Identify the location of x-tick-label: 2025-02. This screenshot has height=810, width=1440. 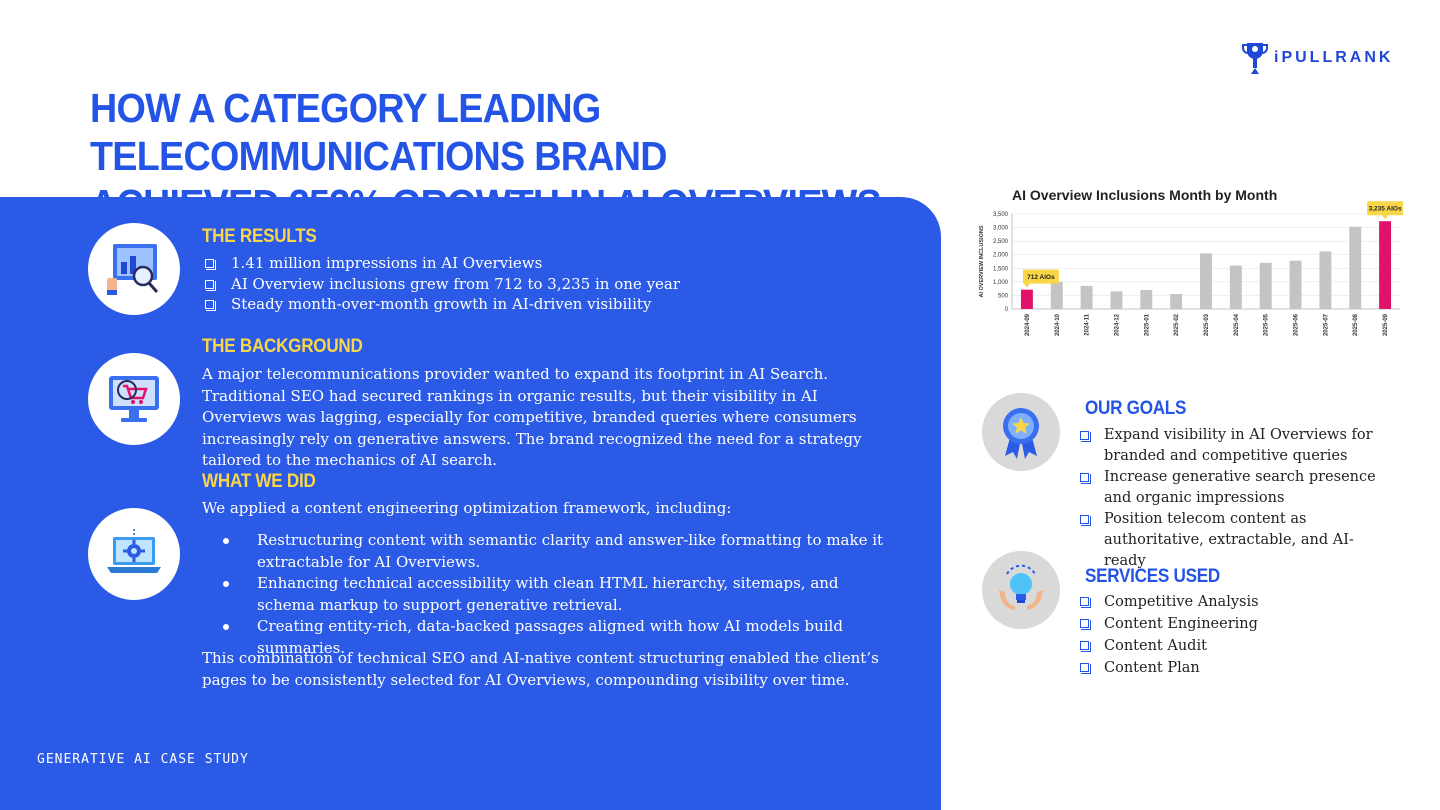
(1177, 324).